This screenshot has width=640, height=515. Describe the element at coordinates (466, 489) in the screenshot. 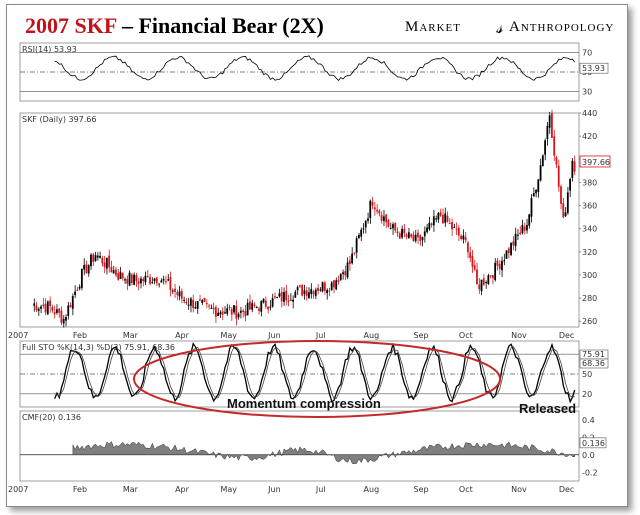

I see `cmf-month-label: Oct` at that location.